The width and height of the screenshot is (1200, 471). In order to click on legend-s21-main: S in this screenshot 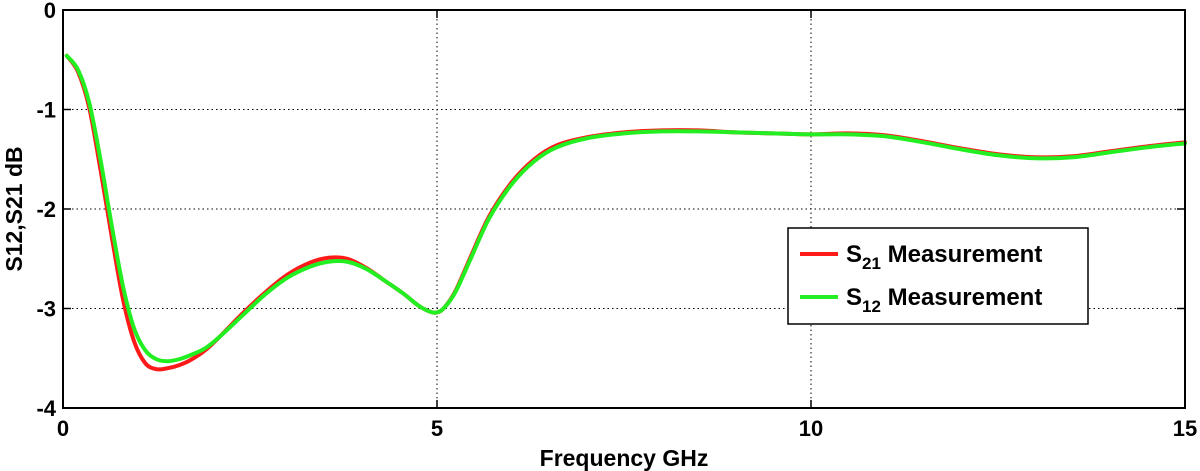, I will do `click(854, 254)`.